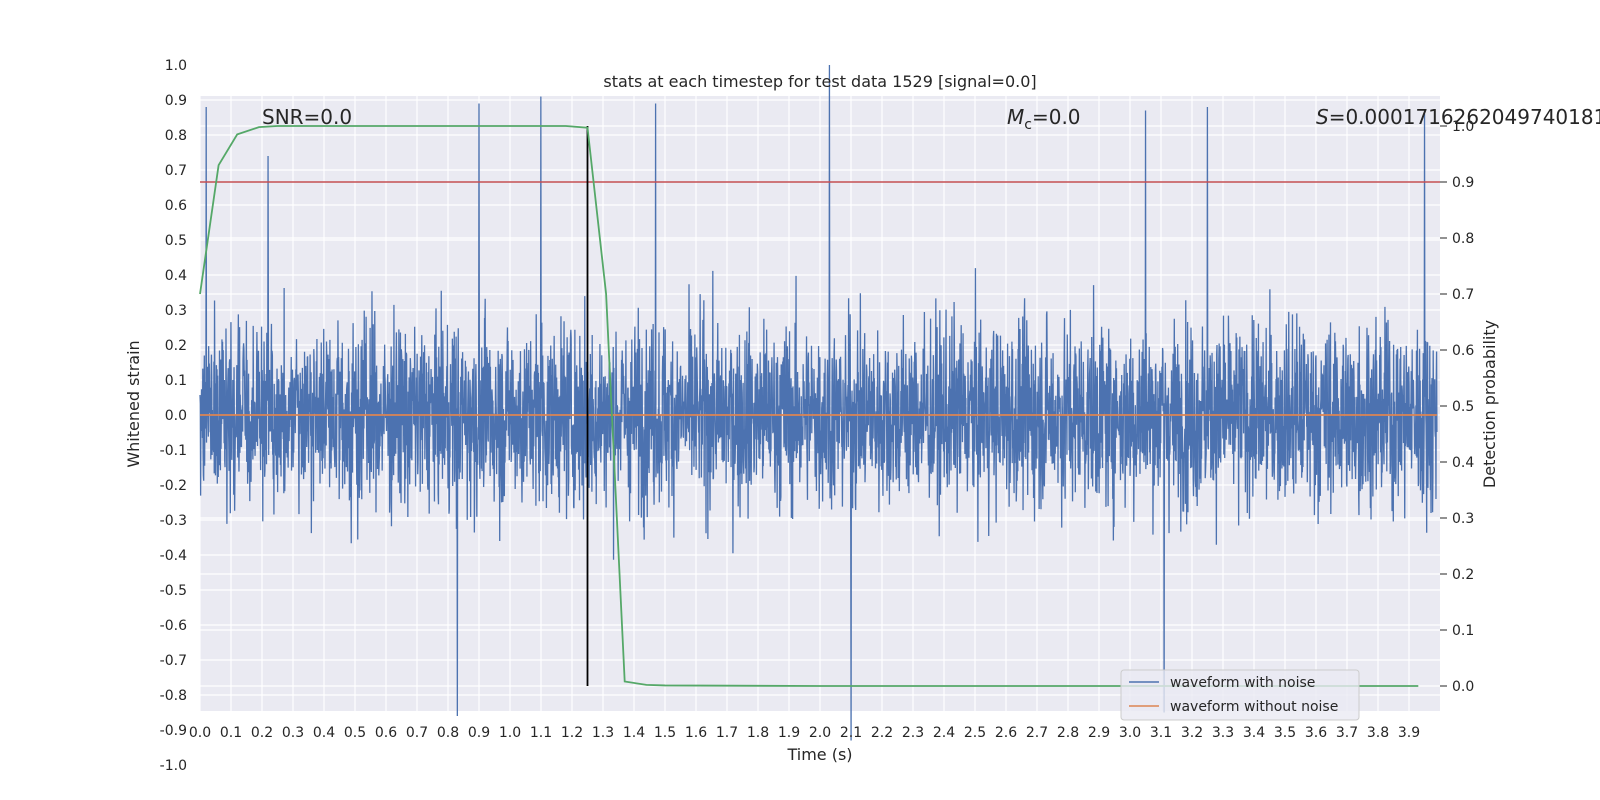 The height and width of the screenshot is (800, 1600). Describe the element at coordinates (355, 733) in the screenshot. I see `x-tick-label: 0.5` at that location.